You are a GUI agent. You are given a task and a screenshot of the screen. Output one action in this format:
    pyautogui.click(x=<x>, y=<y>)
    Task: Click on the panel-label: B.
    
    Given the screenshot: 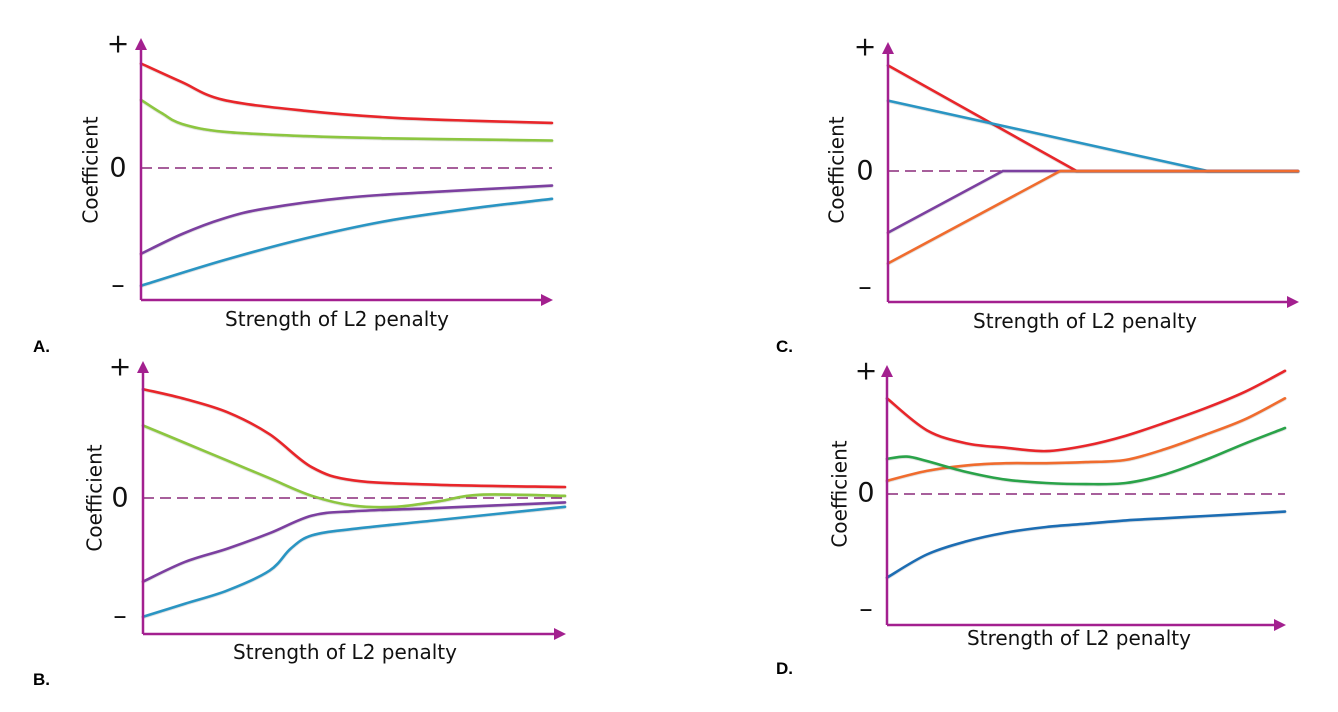 What is the action you would take?
    pyautogui.click(x=41, y=679)
    